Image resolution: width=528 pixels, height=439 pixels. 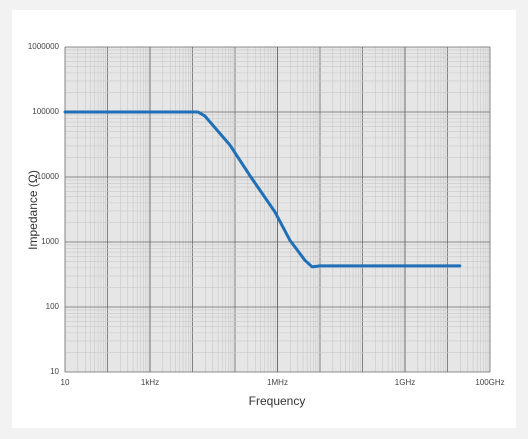 What do you see at coordinates (48, 176) in the screenshot?
I see `y-tick-label: 10000` at bounding box center [48, 176].